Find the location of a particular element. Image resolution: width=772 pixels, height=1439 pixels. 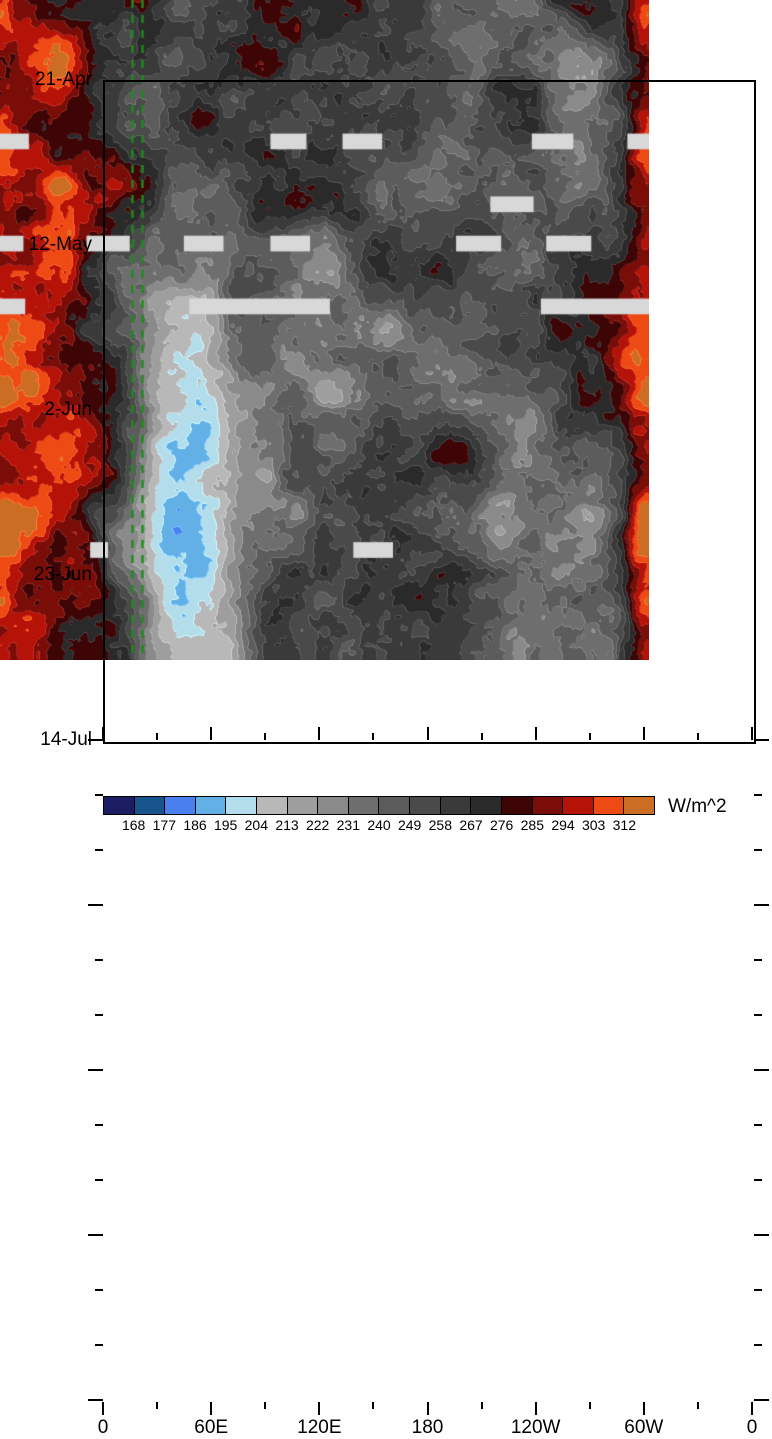

y-axis-label: 2-Jun is located at coordinates (68, 409).